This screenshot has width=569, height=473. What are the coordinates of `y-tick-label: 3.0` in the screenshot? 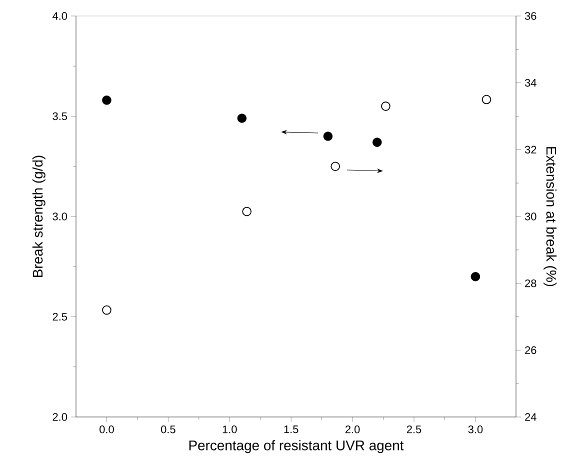 It's located at (60, 216).